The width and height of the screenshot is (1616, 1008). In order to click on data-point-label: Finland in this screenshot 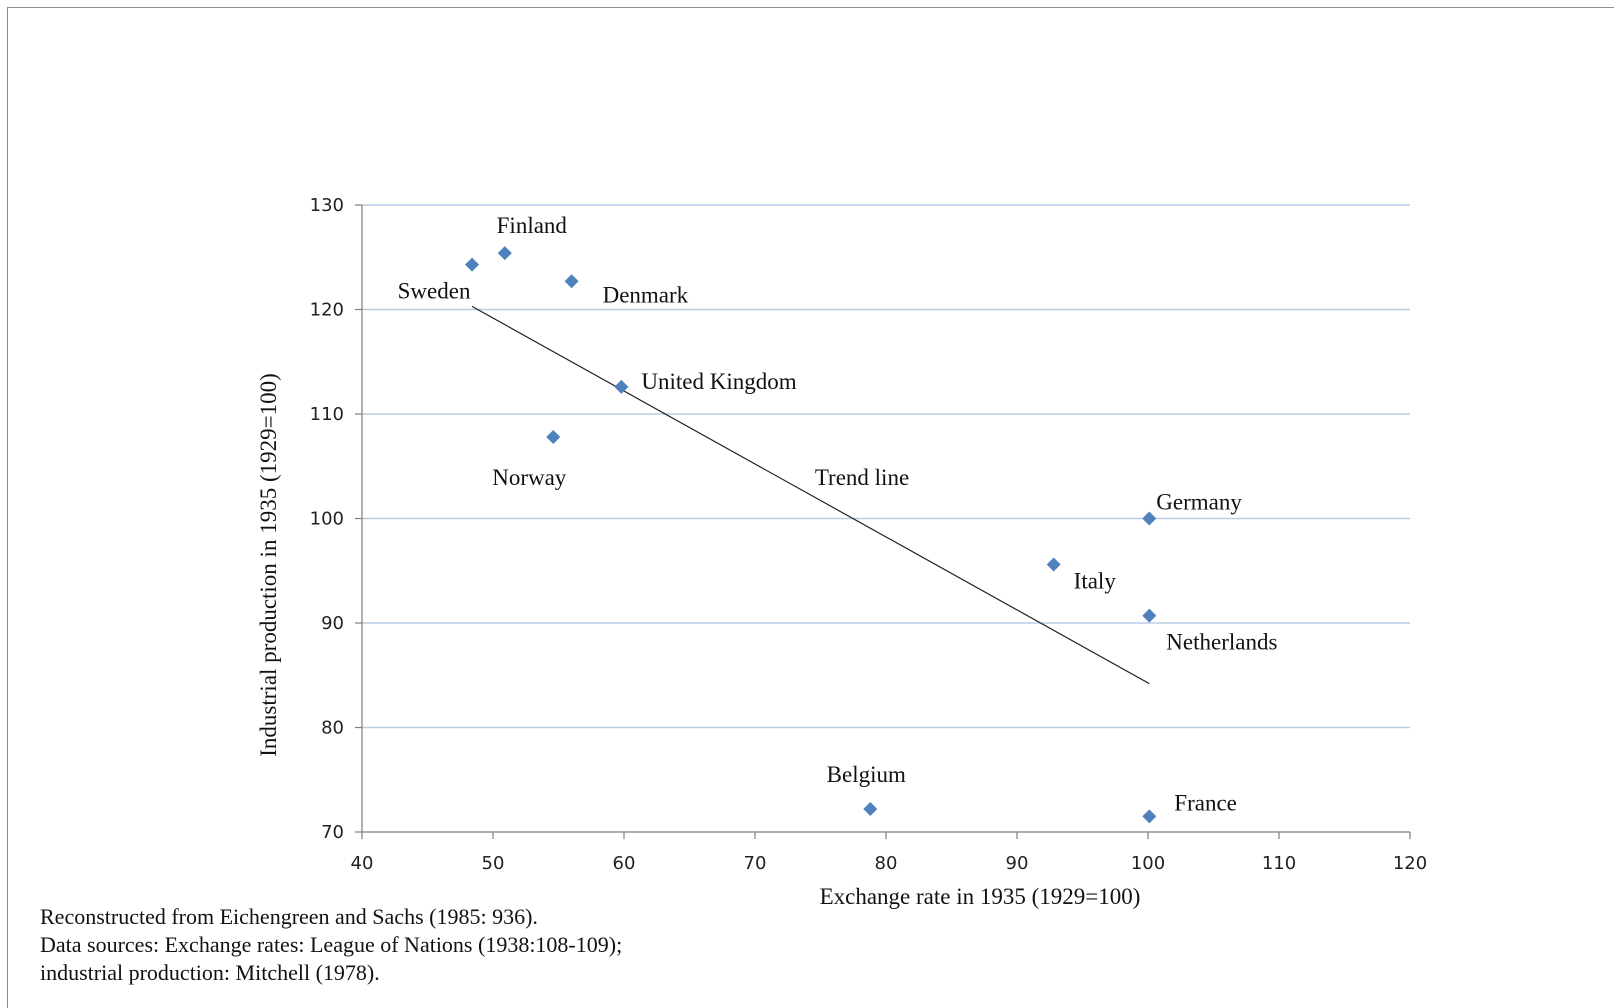, I will do `click(532, 225)`.